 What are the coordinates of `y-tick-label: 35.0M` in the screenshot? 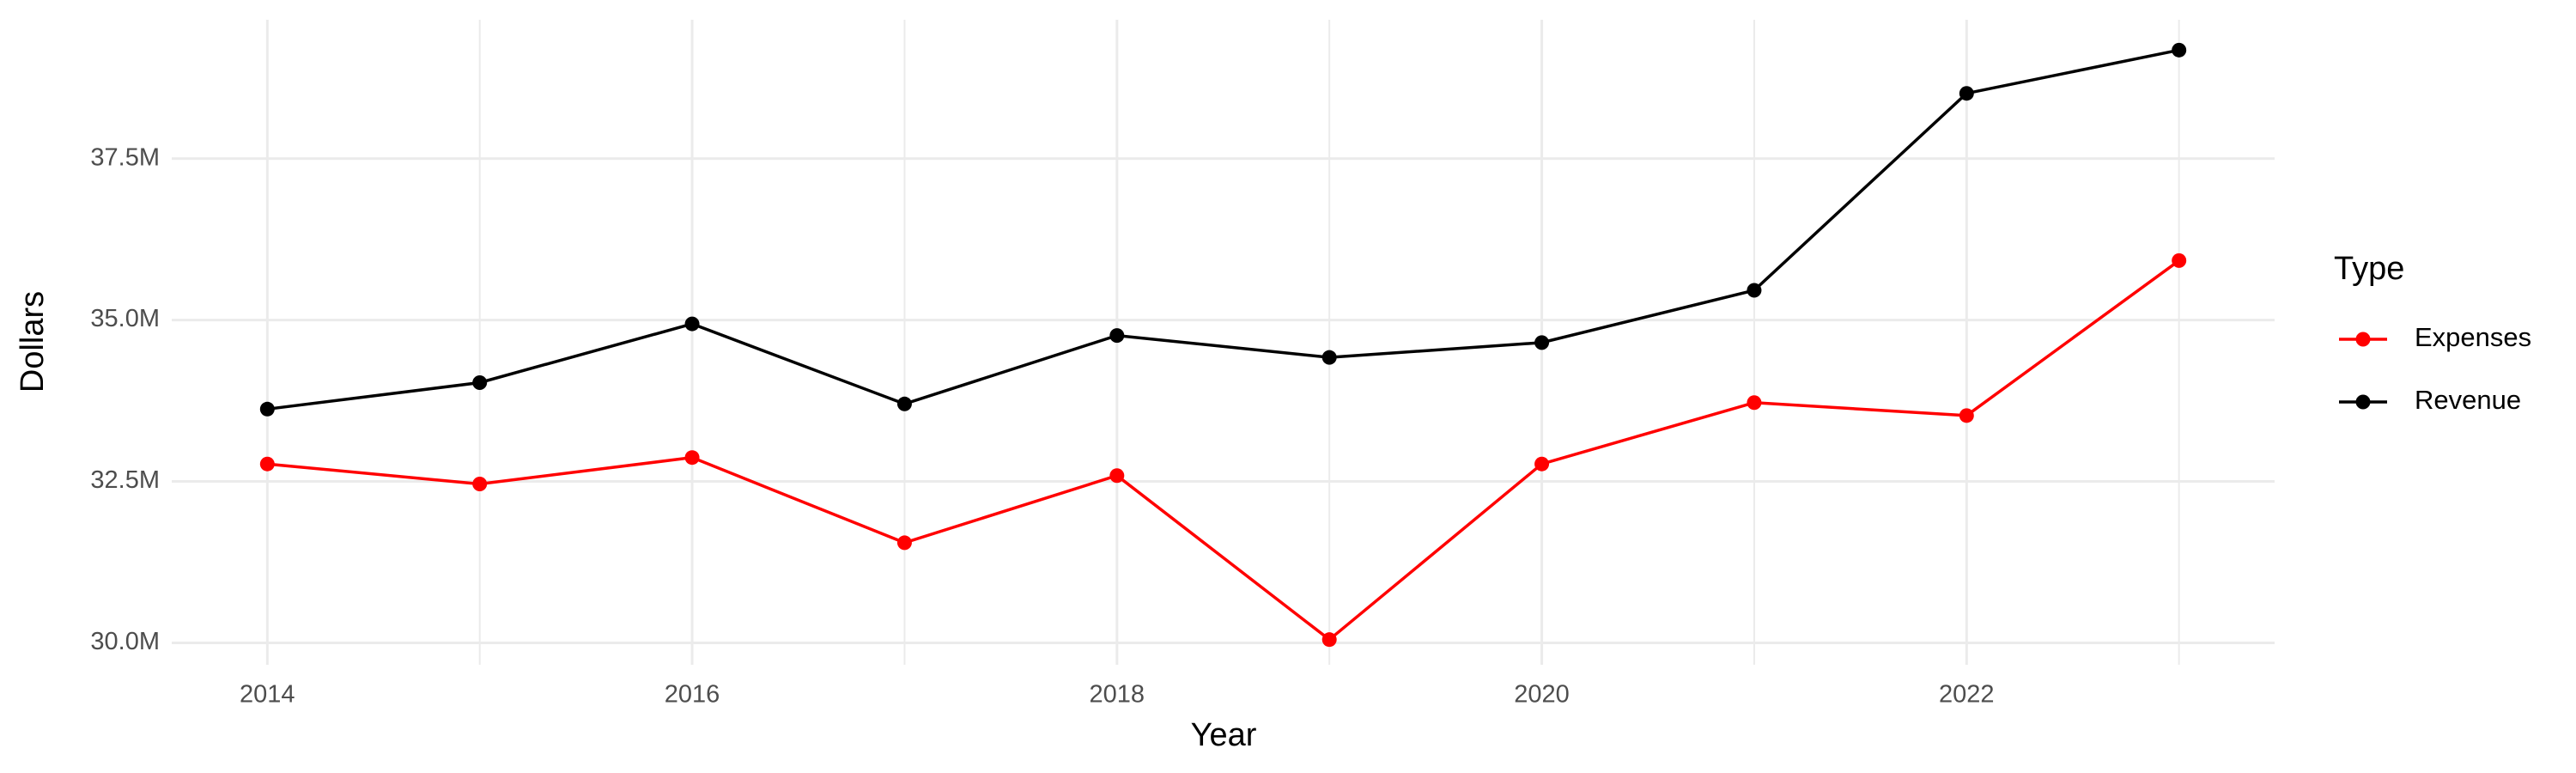 It's located at (125, 318).